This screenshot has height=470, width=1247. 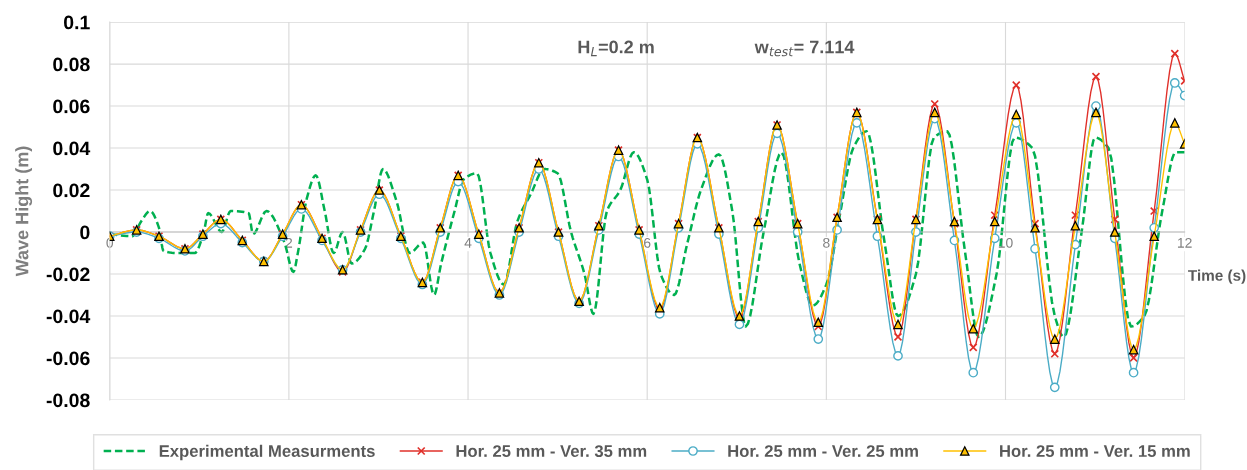 I want to click on y-tick-label: 0.04, so click(x=72, y=148).